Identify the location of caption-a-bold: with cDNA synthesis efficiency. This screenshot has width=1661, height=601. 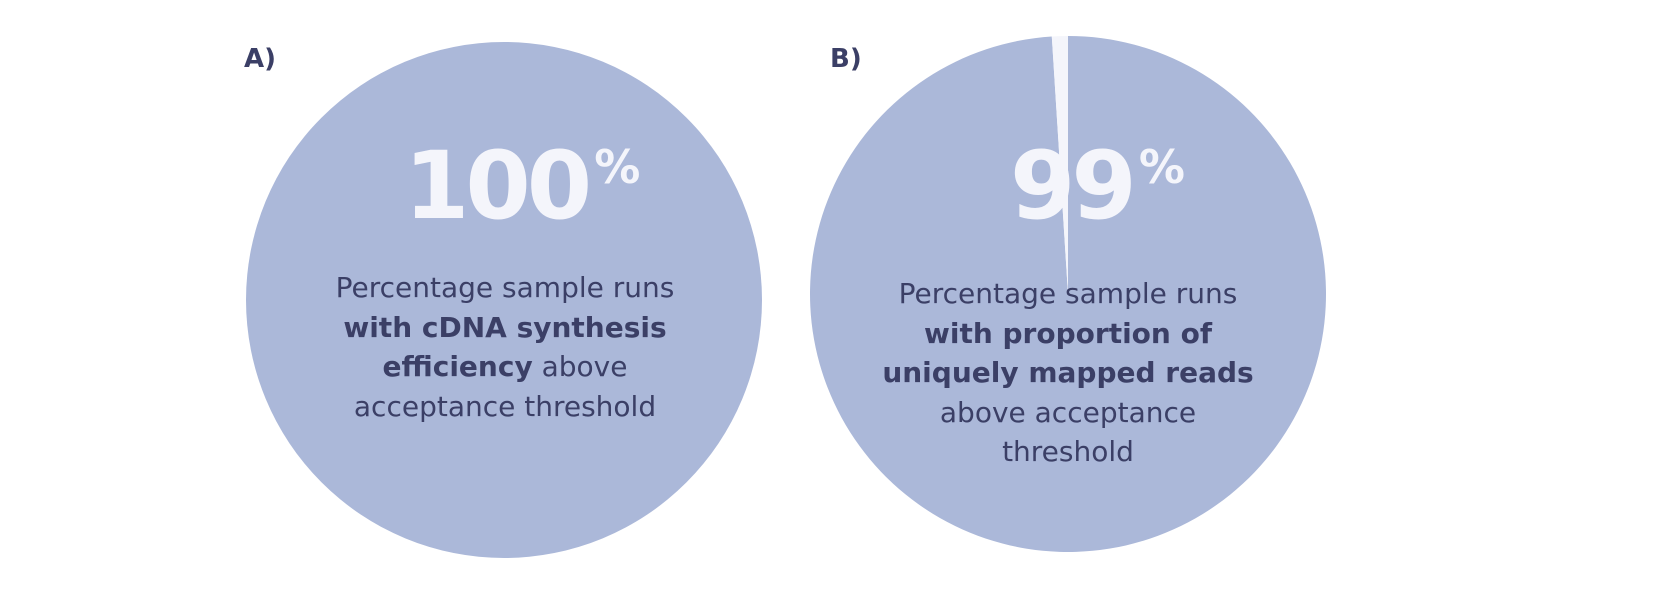
(505, 347).